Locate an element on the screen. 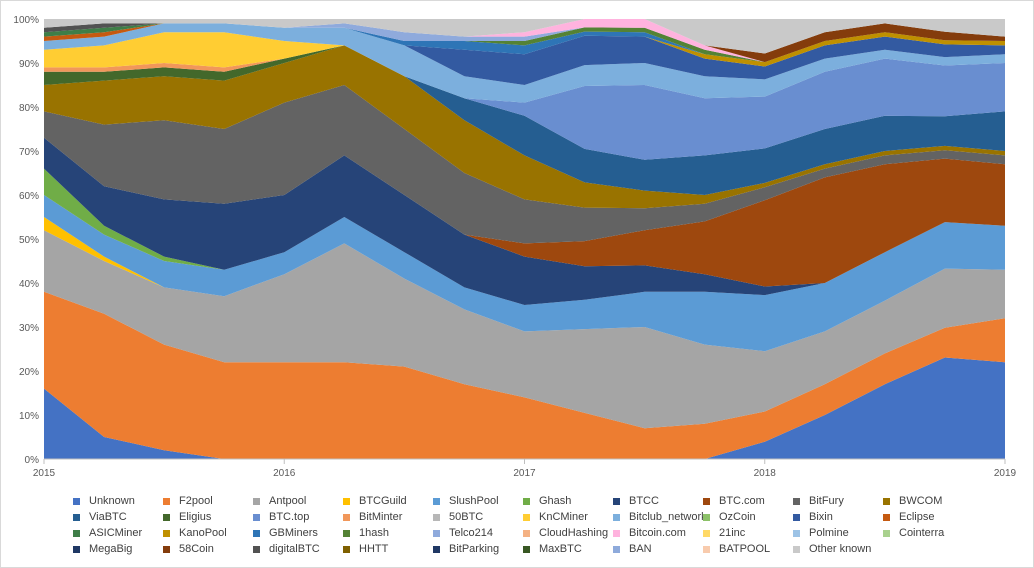 The image size is (1034, 568). legend-label: SlushPool is located at coordinates (474, 501).